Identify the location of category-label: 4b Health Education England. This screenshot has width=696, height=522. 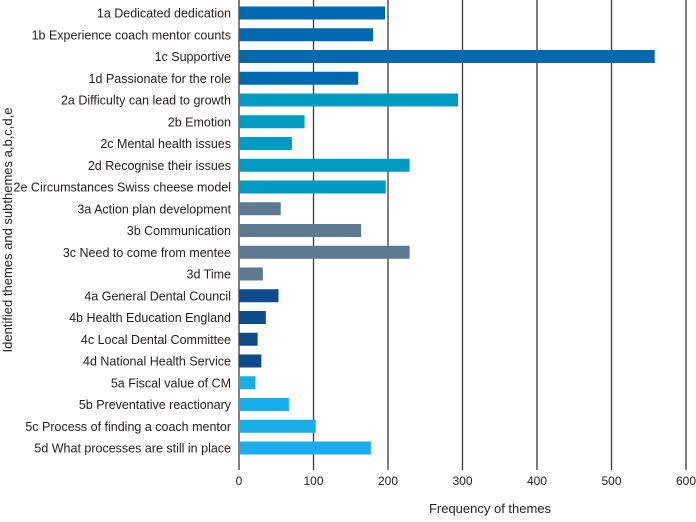
(150, 318).